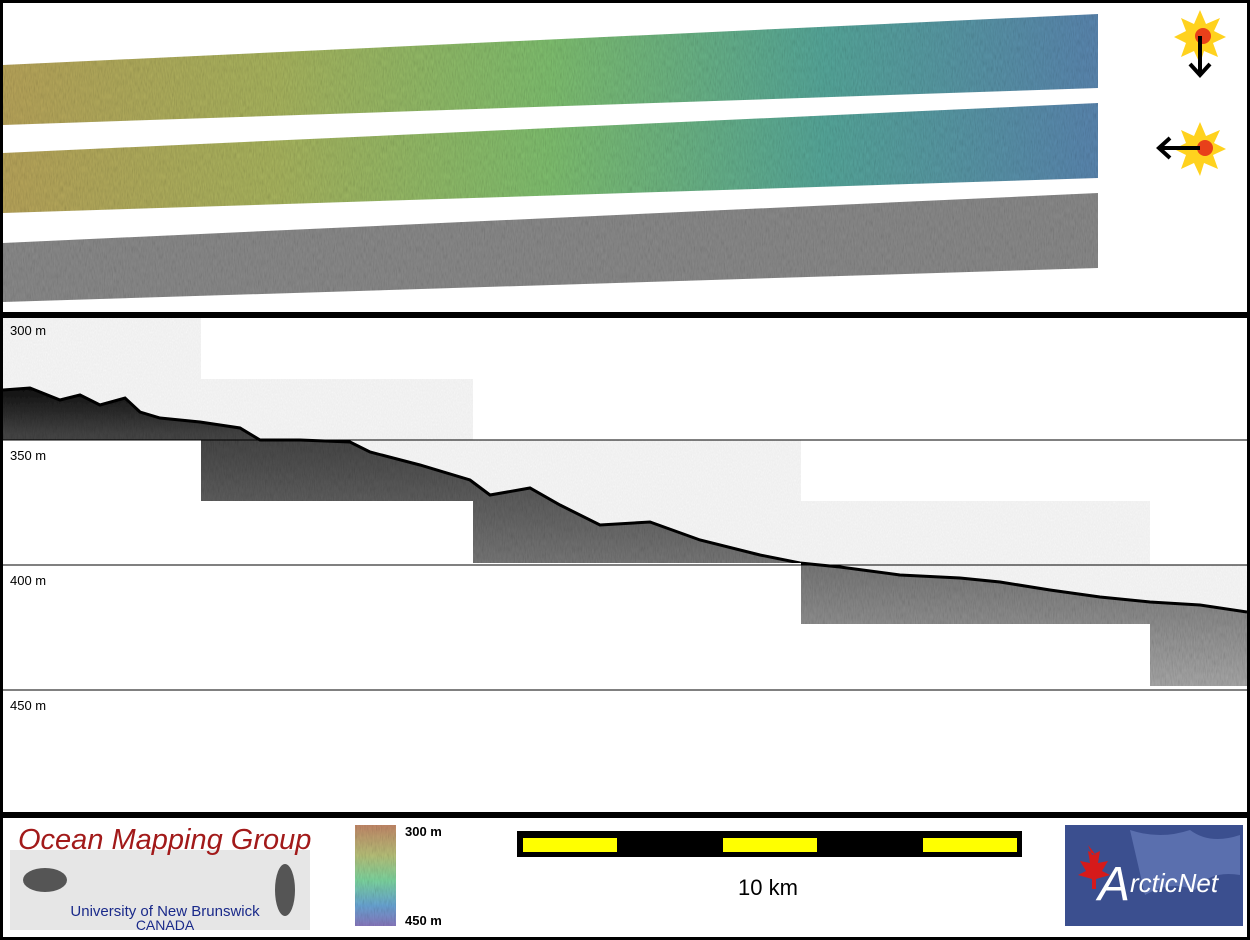  I want to click on colorbar-label: 450 m, so click(423, 920).